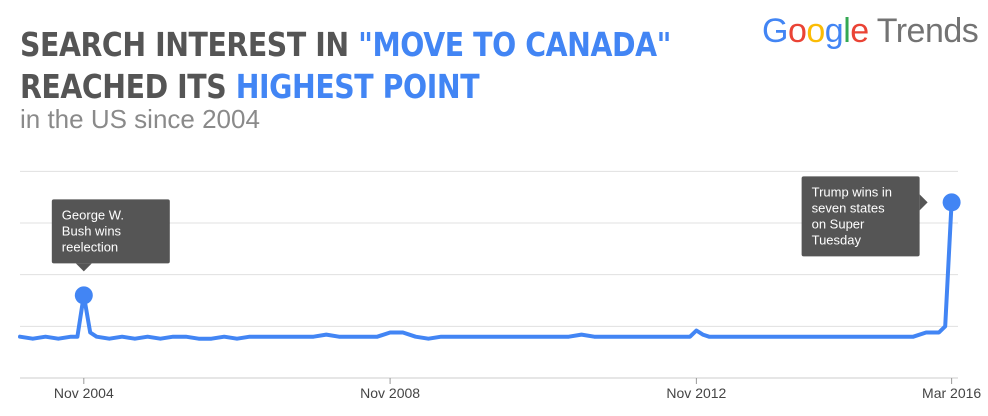  I want to click on subtitle: in the US since 2004, so click(140, 119).